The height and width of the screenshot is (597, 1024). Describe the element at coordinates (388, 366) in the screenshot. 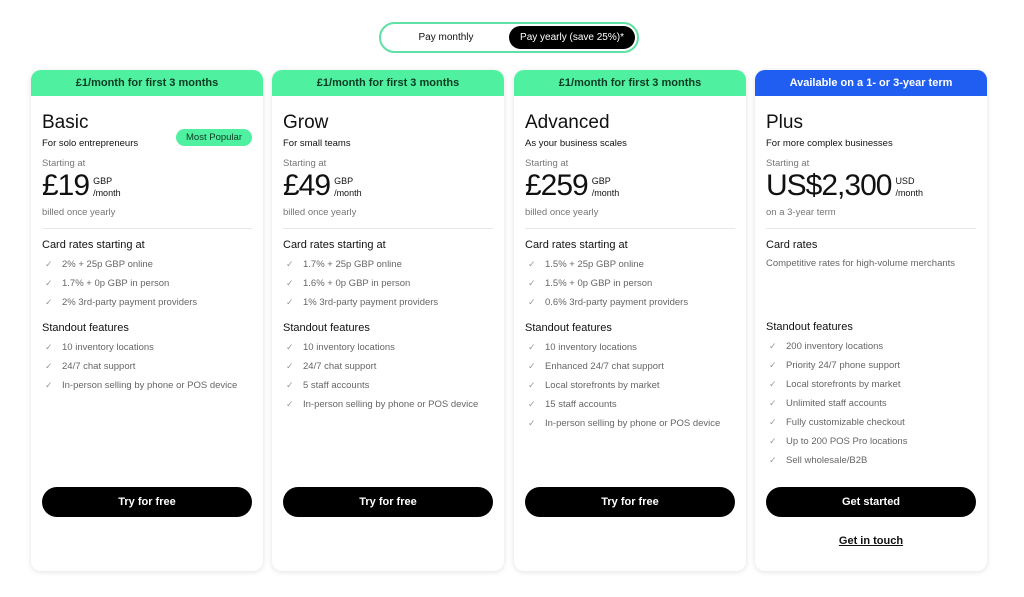

I see `feature-item: ✓ 24/7 chat support` at that location.